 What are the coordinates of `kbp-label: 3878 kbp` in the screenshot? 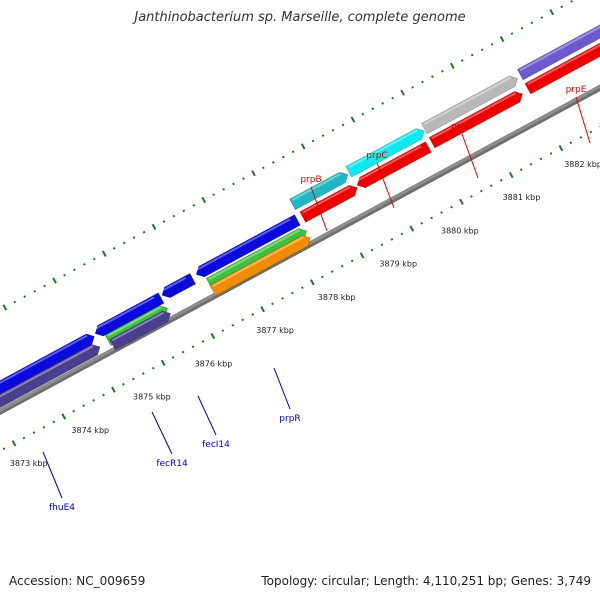 It's located at (337, 297).